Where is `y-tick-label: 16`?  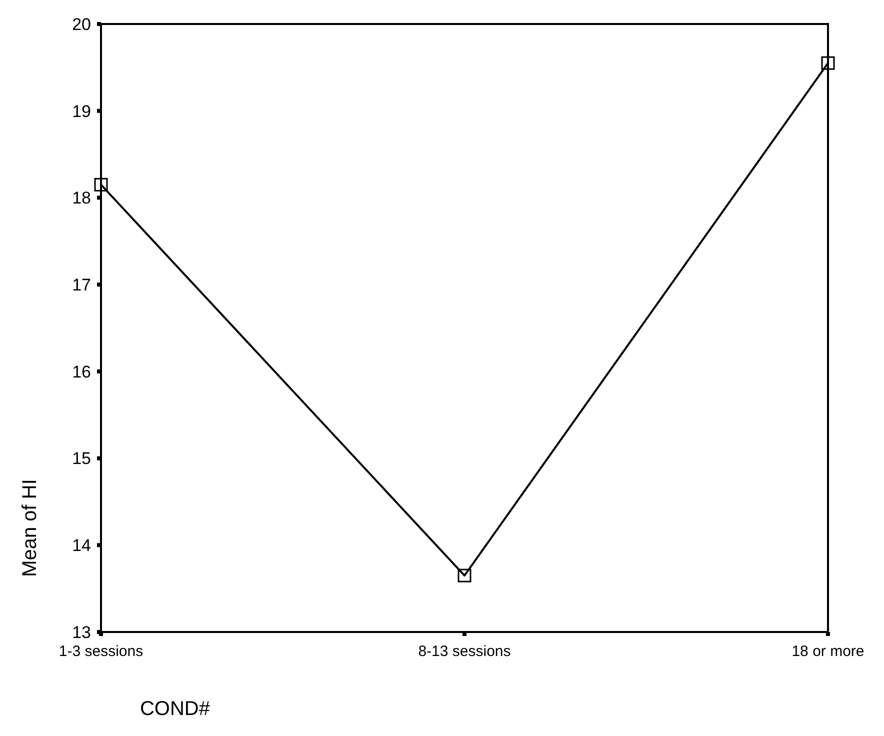 y-tick-label: 16 is located at coordinates (81, 372).